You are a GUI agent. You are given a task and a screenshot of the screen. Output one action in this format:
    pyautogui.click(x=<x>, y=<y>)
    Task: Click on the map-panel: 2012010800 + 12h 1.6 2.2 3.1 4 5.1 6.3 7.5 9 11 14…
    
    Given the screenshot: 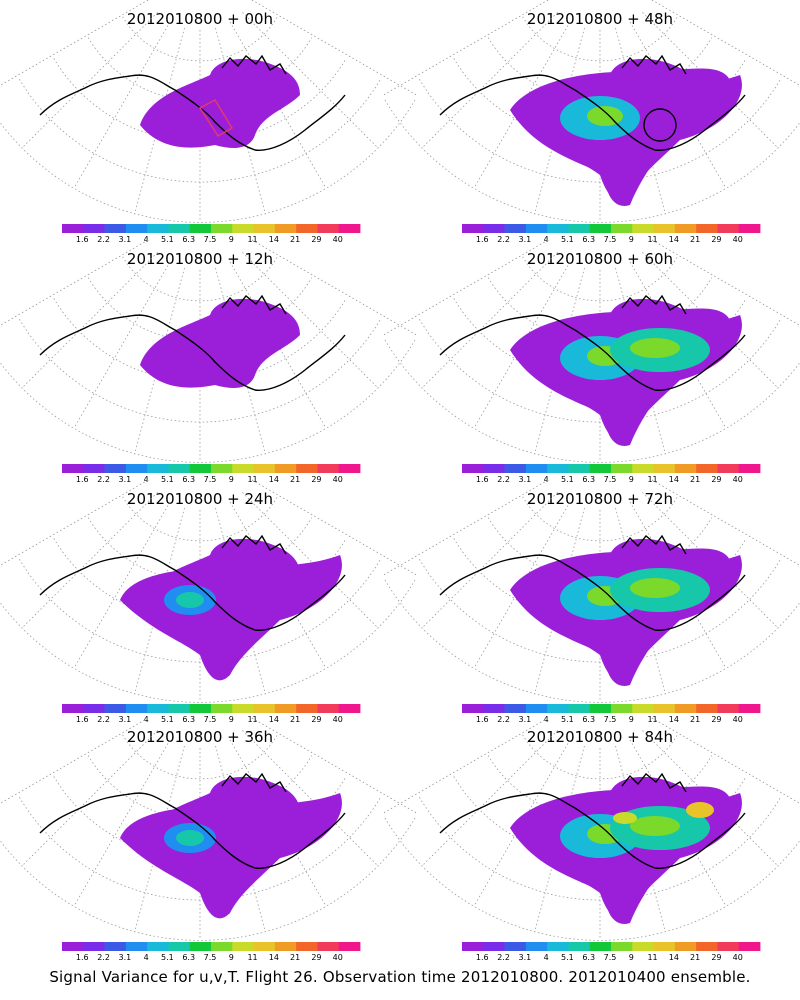 What is the action you would take?
    pyautogui.click(x=208, y=361)
    